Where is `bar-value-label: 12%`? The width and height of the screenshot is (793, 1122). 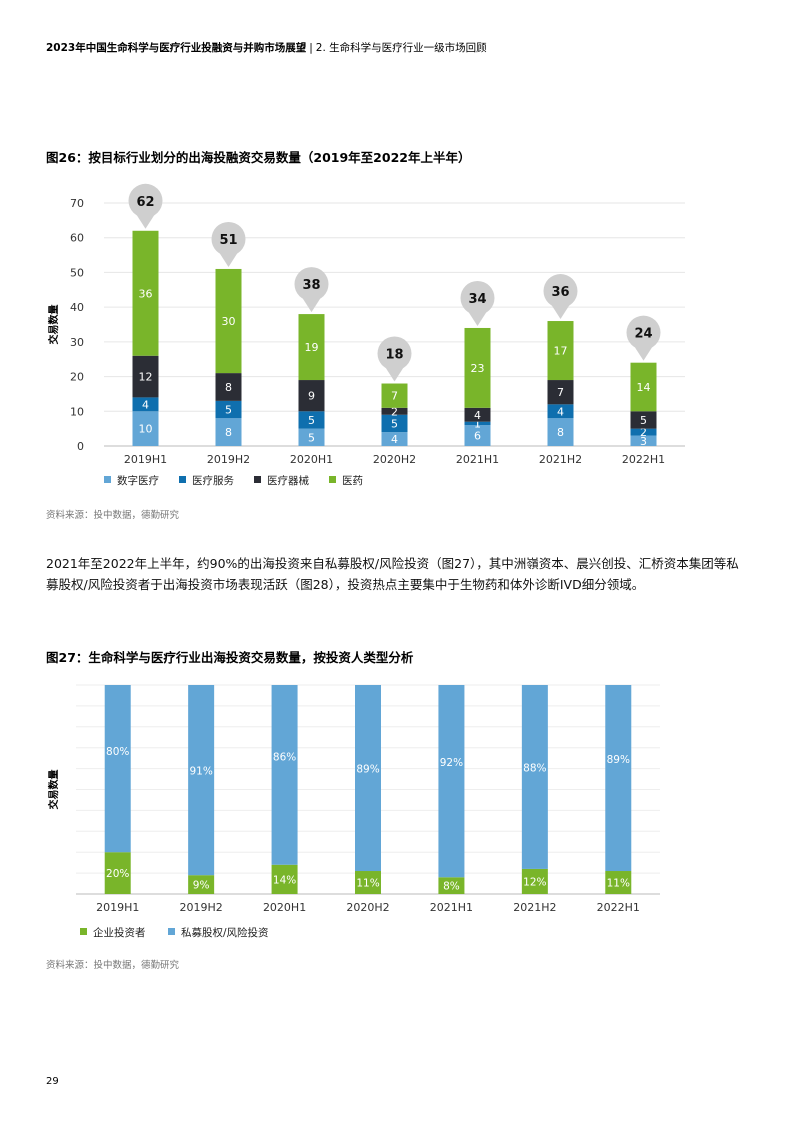 bar-value-label: 12% is located at coordinates (534, 882).